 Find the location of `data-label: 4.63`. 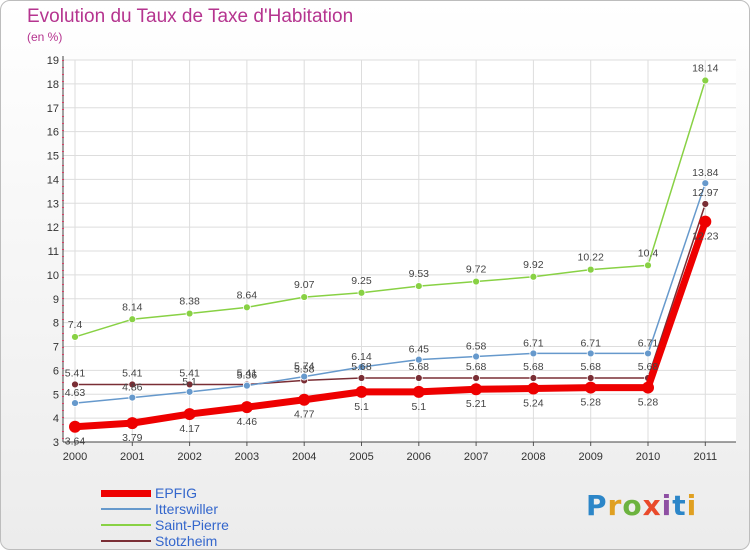

data-label: 4.63 is located at coordinates (75, 393).